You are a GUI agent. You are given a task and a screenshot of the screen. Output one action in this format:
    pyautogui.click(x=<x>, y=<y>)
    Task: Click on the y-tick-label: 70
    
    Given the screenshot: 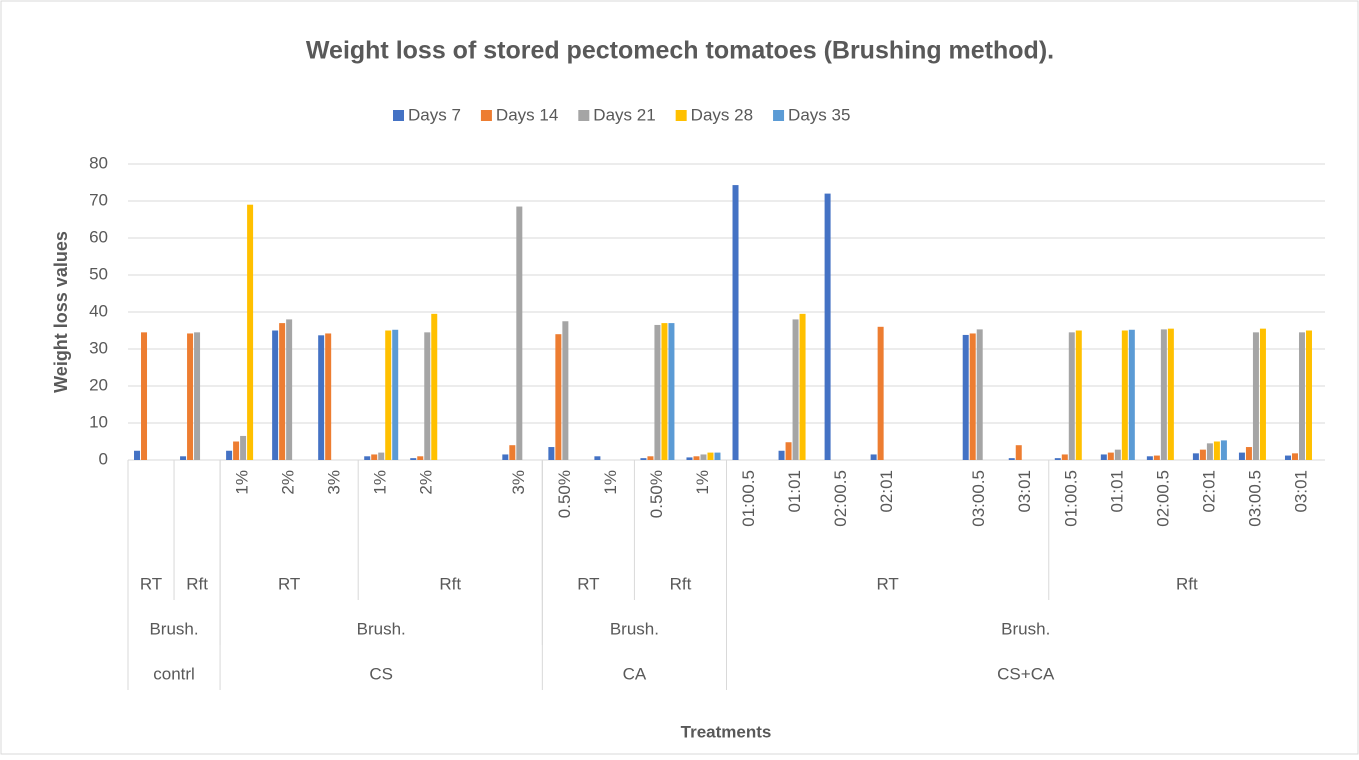 What is the action you would take?
    pyautogui.click(x=98, y=199)
    